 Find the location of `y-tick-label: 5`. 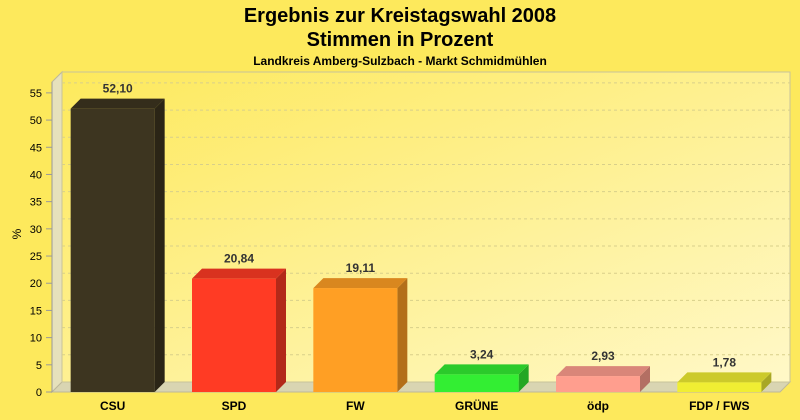

y-tick-label: 5 is located at coordinates (39, 366).